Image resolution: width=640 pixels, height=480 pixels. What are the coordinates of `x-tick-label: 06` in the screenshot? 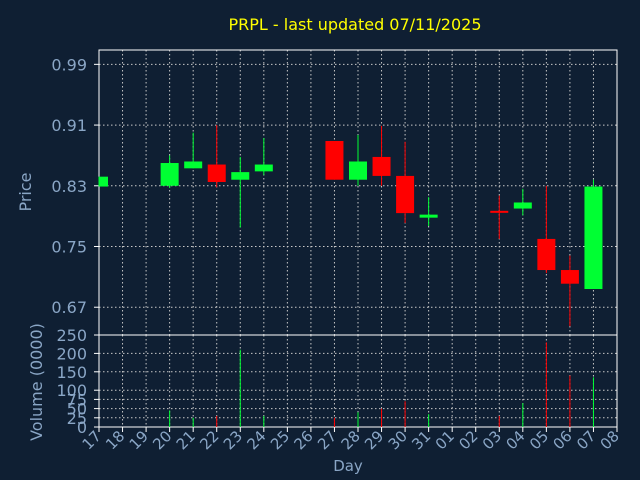 It's located at (563, 440).